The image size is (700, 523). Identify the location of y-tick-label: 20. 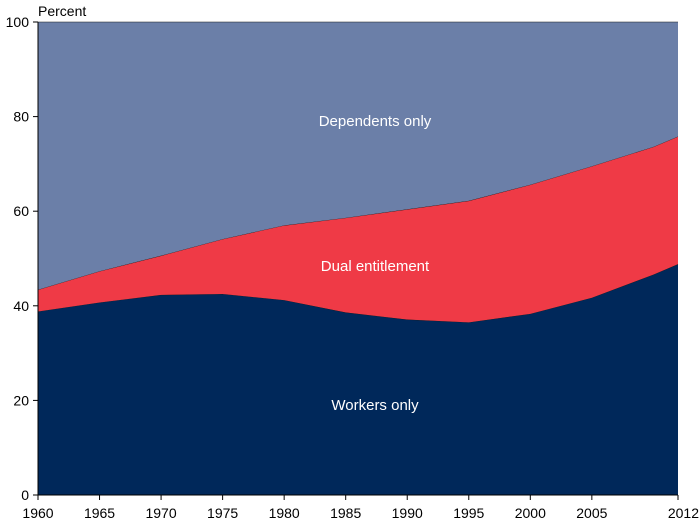
(21, 400).